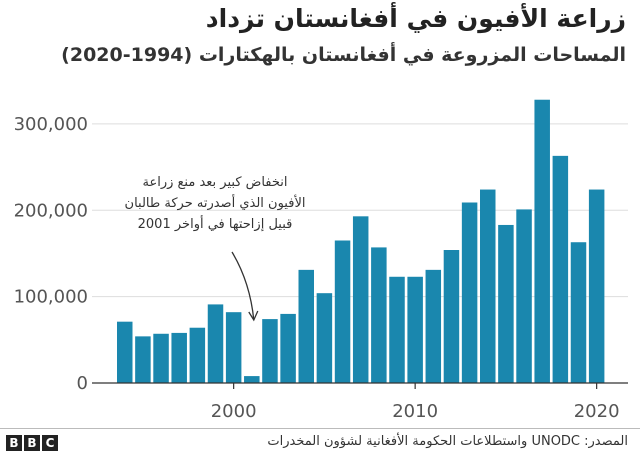 This screenshot has height=457, width=640. Describe the element at coordinates (379, 315) in the screenshot. I see `bar-2008` at that location.